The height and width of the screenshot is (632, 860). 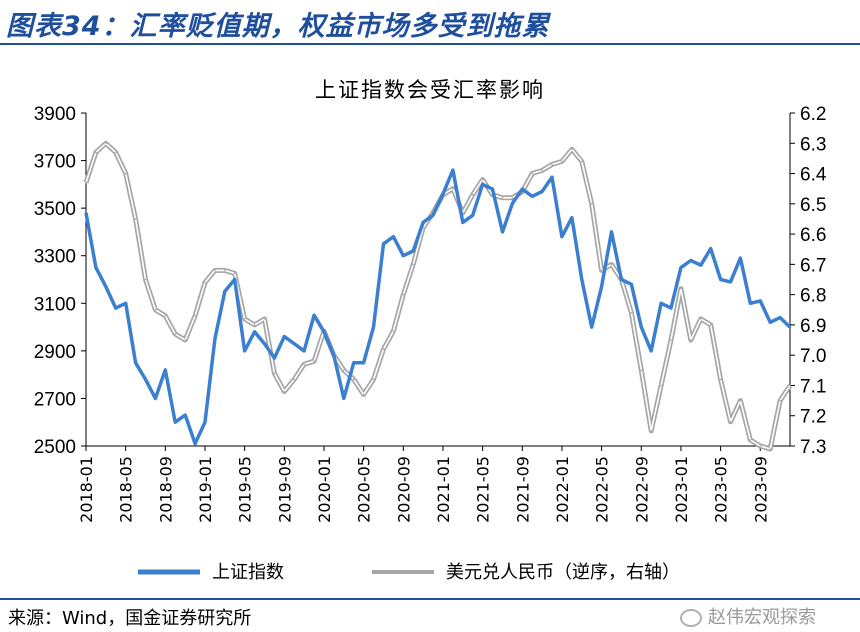 I want to click on x-tick-label: 2019-09, so click(x=284, y=489).